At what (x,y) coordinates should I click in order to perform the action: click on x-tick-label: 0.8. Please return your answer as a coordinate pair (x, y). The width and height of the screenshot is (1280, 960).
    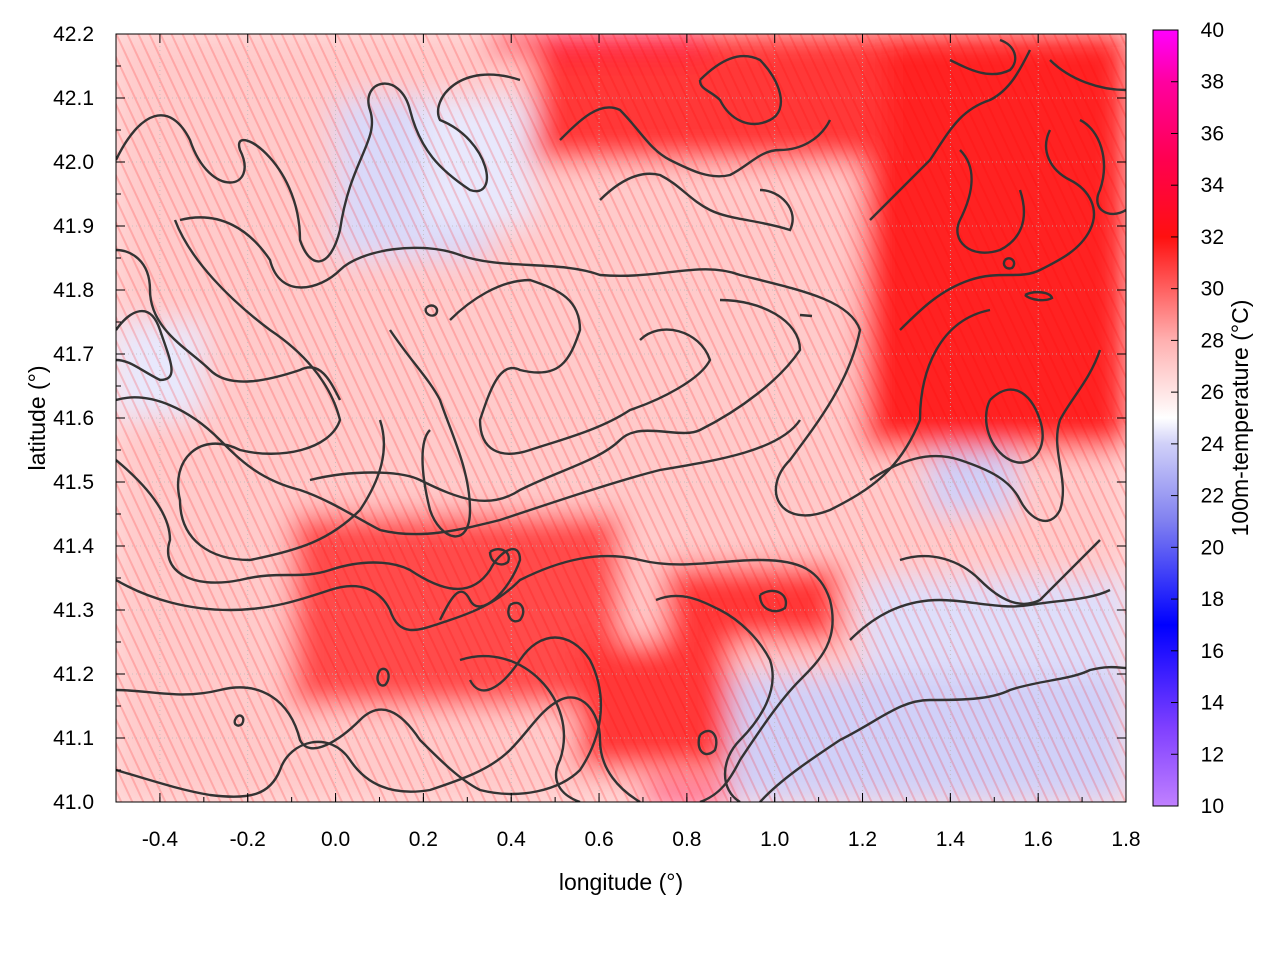
    Looking at the image, I should click on (686, 839).